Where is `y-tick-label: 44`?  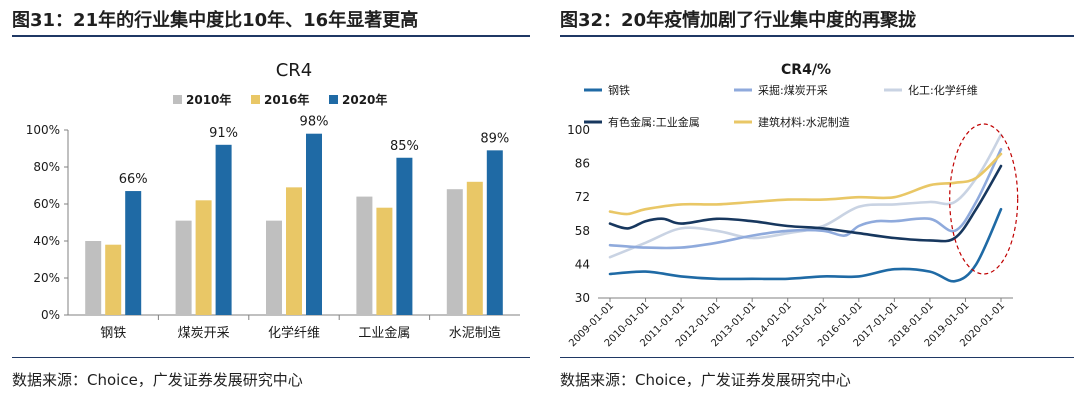
y-tick-label: 44 is located at coordinates (582, 264).